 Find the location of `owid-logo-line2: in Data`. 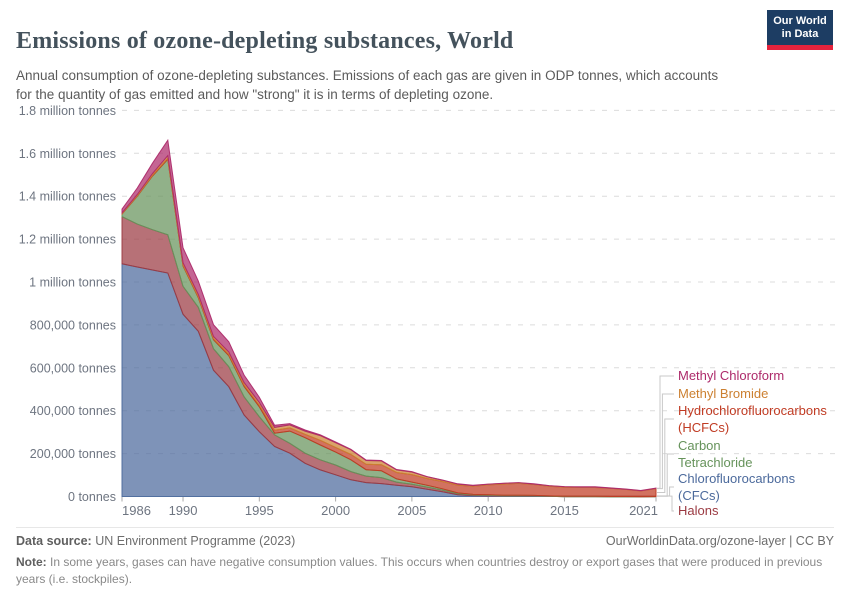

owid-logo-line2: in Data is located at coordinates (800, 33).